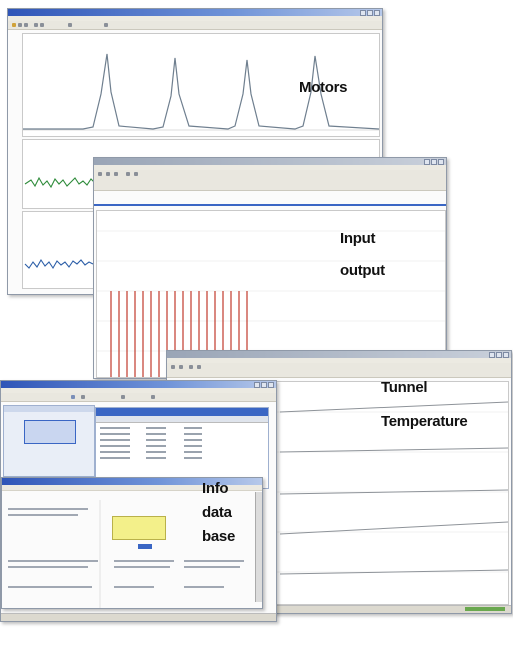  I want to click on selected-cell, so click(145, 546).